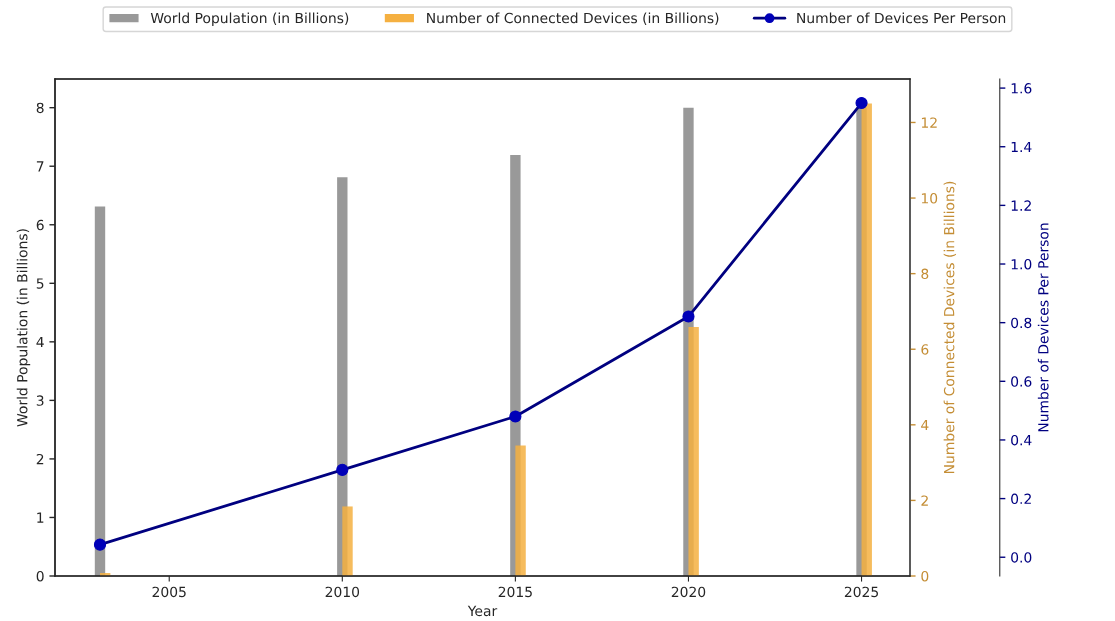  Describe the element at coordinates (925, 349) in the screenshot. I see `y2-tick-label: 6` at that location.